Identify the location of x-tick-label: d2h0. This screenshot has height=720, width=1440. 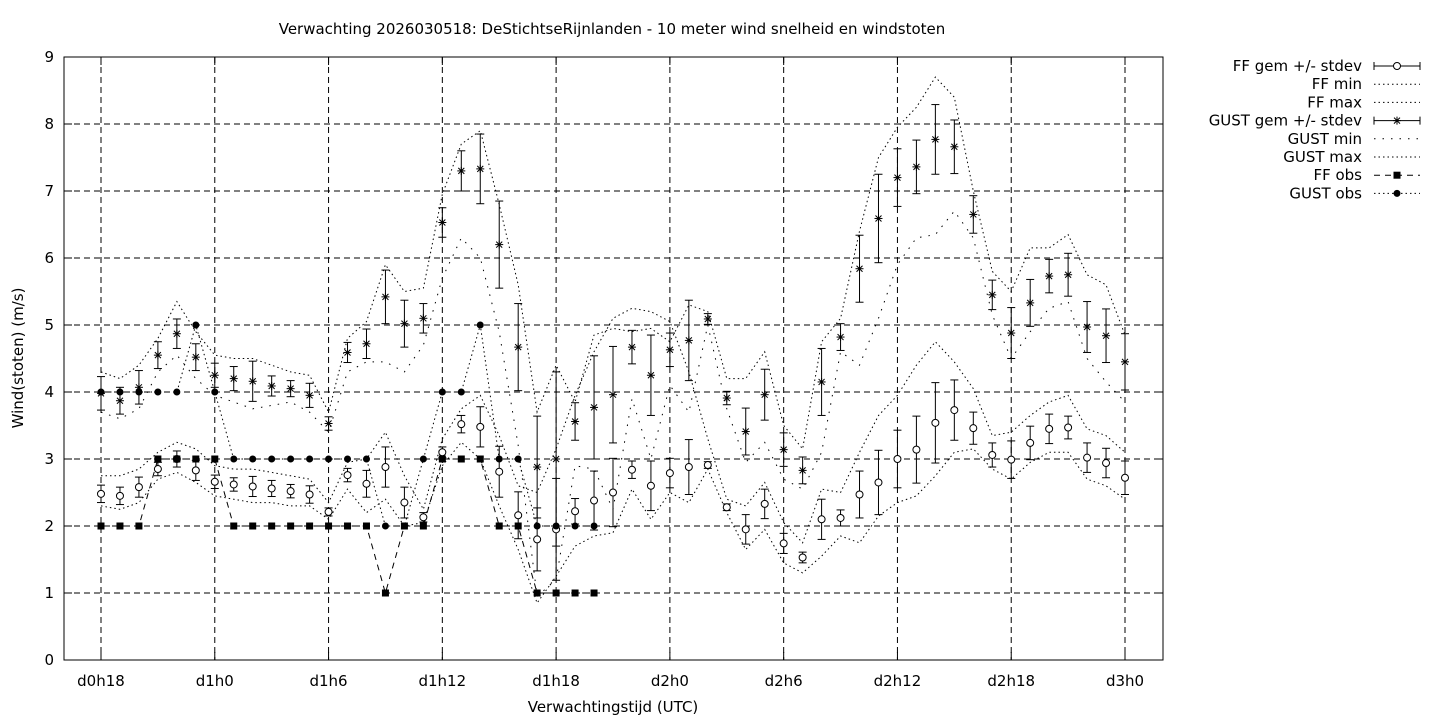
(670, 681).